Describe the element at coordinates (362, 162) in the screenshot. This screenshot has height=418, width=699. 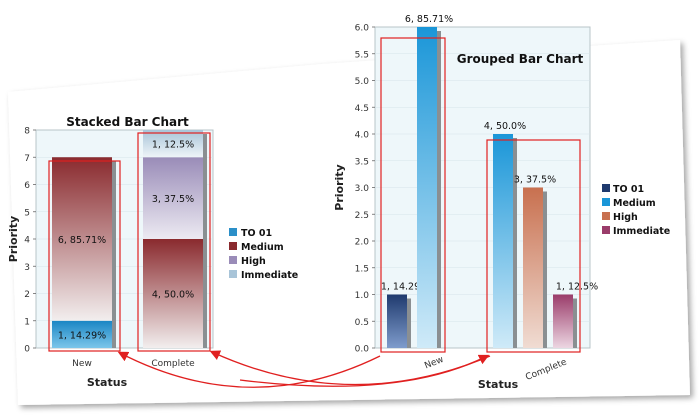
I see `y-tick-label: 3.5` at that location.